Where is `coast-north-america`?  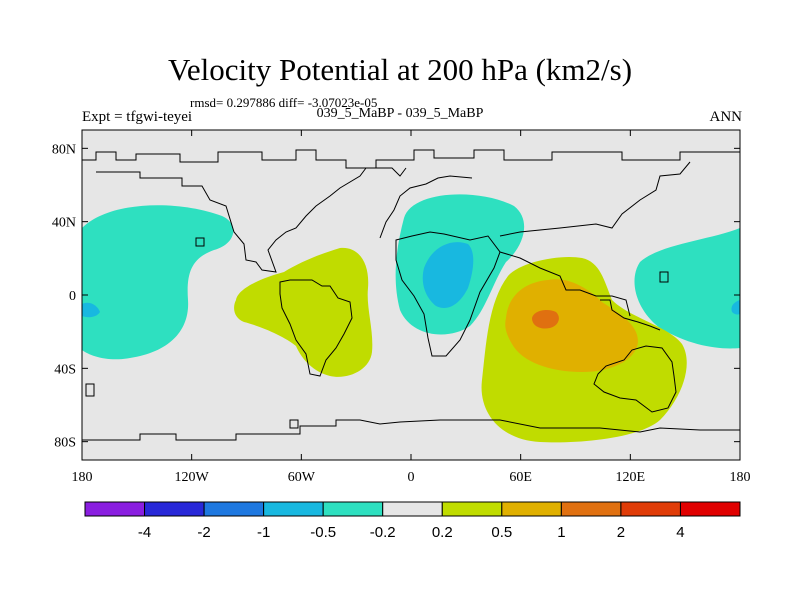 coast-north-america is located at coordinates (231, 220).